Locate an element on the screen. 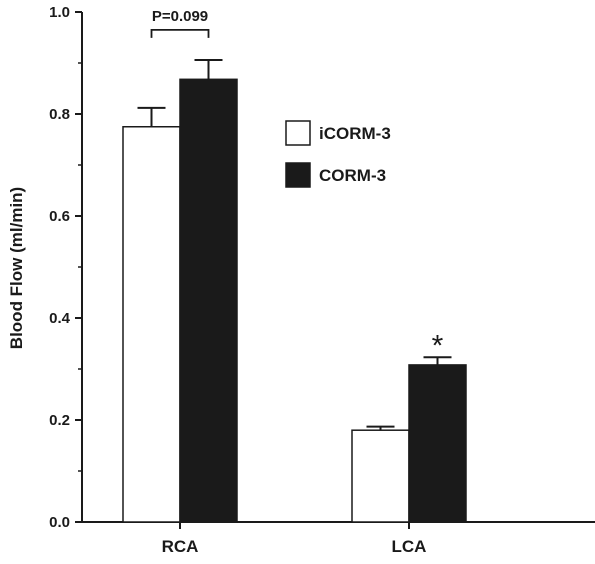  y-tick-label: 0.0 is located at coordinates (59, 522).